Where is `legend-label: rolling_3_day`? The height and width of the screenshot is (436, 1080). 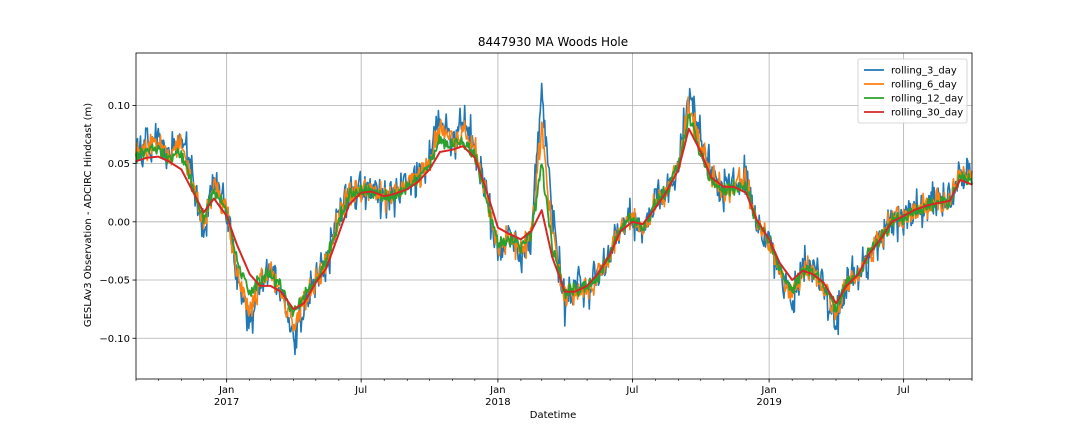
legend-label: rolling_3_day is located at coordinates (924, 71).